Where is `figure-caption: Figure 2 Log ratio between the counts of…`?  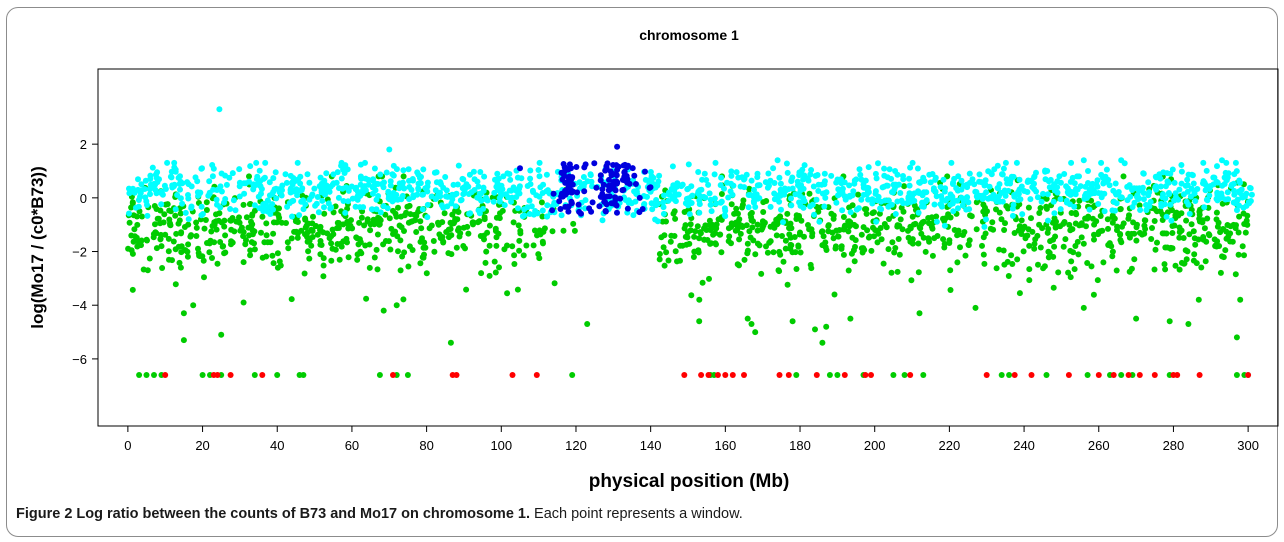
figure-caption: Figure 2 Log ratio between the counts of… is located at coordinates (641, 514).